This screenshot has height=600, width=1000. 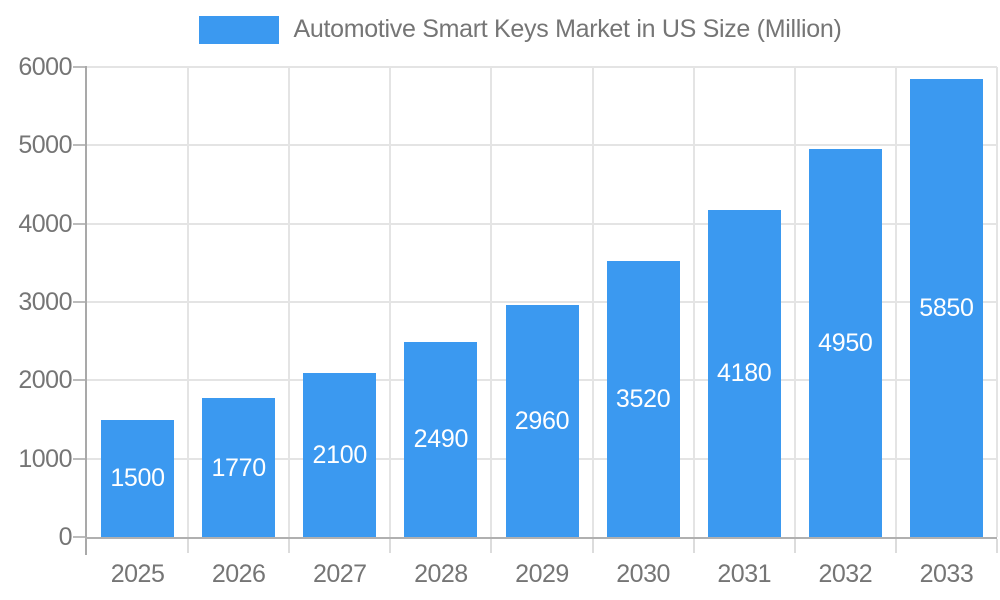 I want to click on bar-value-label: 3520, so click(x=643, y=399).